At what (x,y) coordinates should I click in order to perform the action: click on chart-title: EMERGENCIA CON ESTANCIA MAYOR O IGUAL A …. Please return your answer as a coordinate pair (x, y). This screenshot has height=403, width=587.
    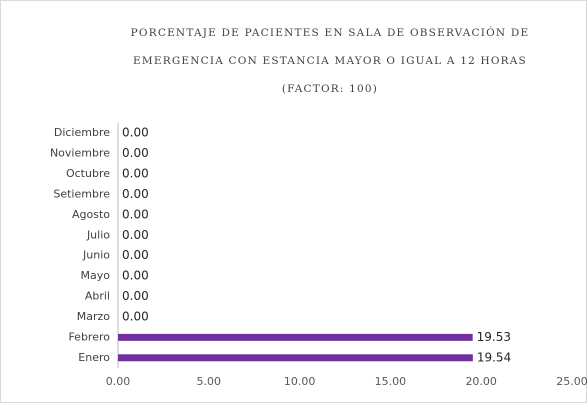
    Looking at the image, I should click on (330, 61).